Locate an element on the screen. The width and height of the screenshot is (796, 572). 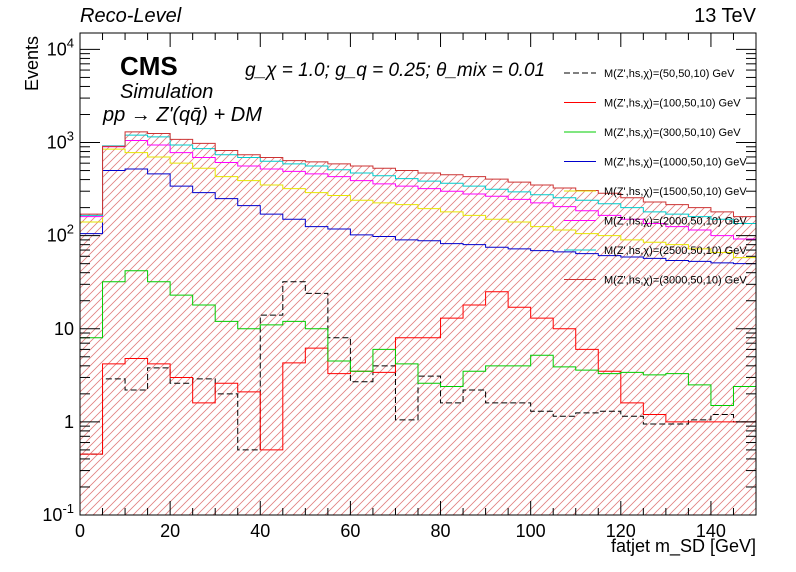
legend-entry-0: M(Z',hs,χ)=(50,50,10) GeV is located at coordinates (649, 74).